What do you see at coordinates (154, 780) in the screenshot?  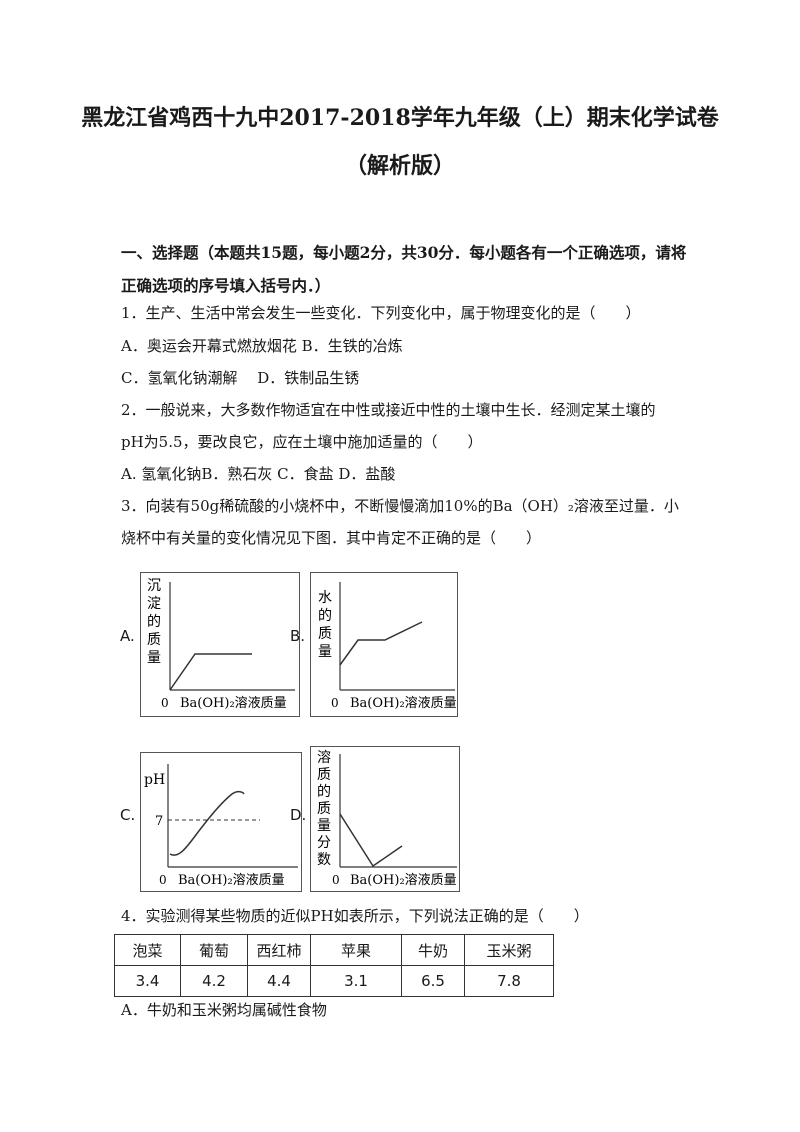 I see `graph-c-ylabel: pH` at bounding box center [154, 780].